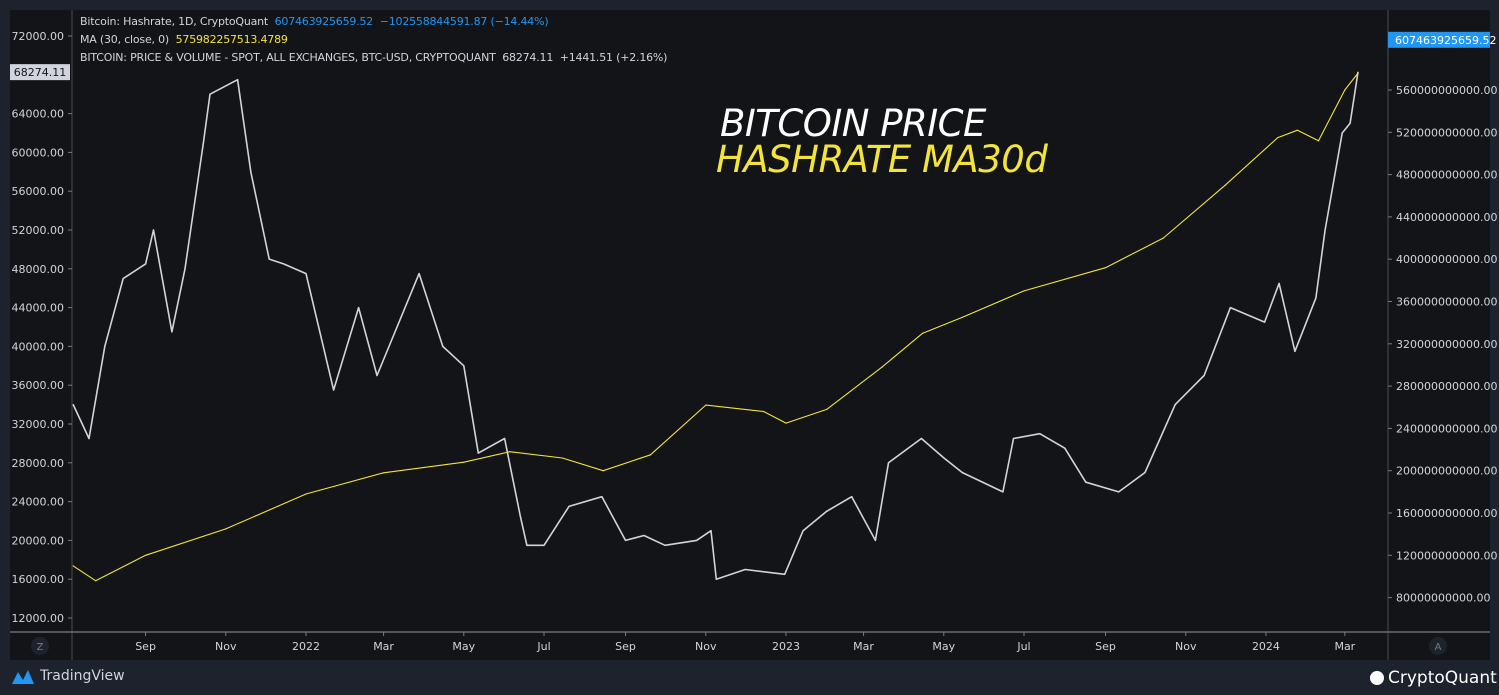 This screenshot has width=1499, height=695. I want to click on hashrate-last-value-label: 607463925659.52, so click(1445, 40).